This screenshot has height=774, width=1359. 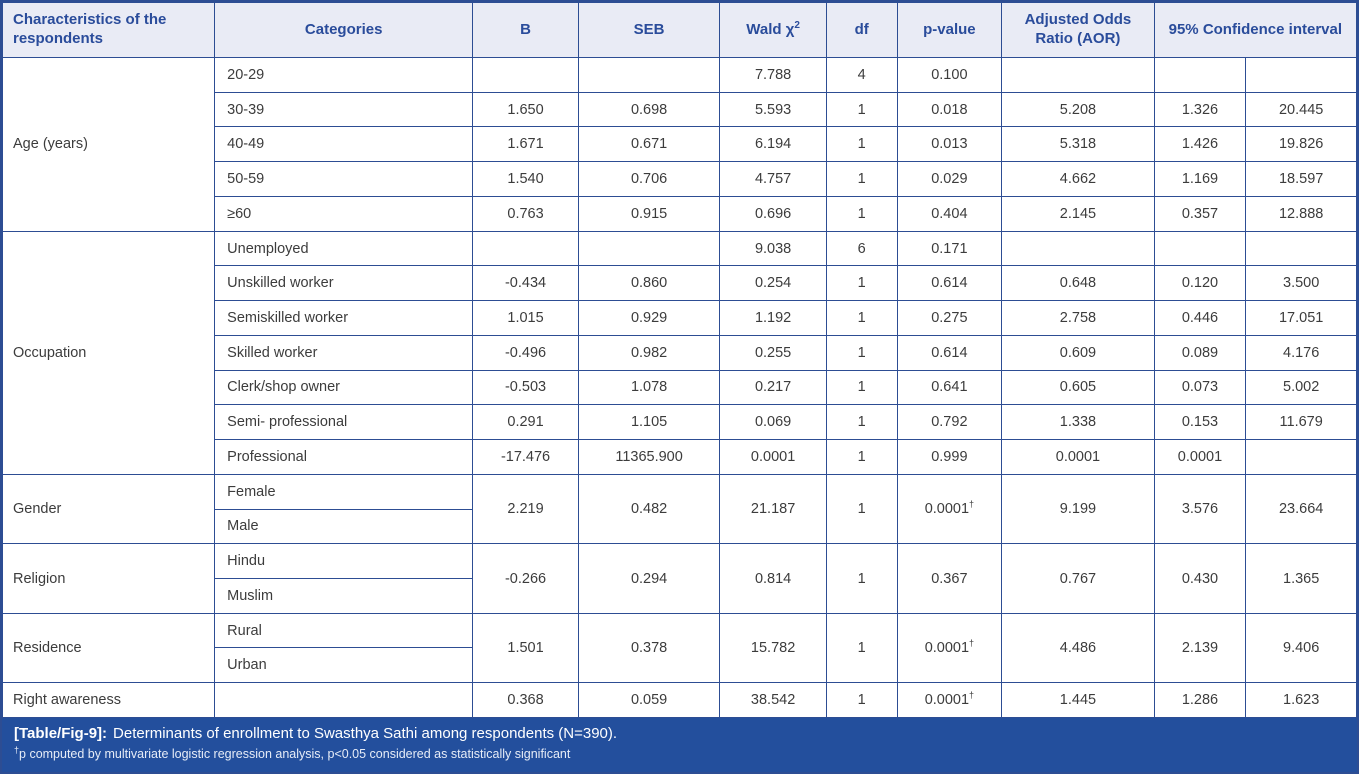 What do you see at coordinates (525, 578) in the screenshot?
I see `cell-value: -0.266` at bounding box center [525, 578].